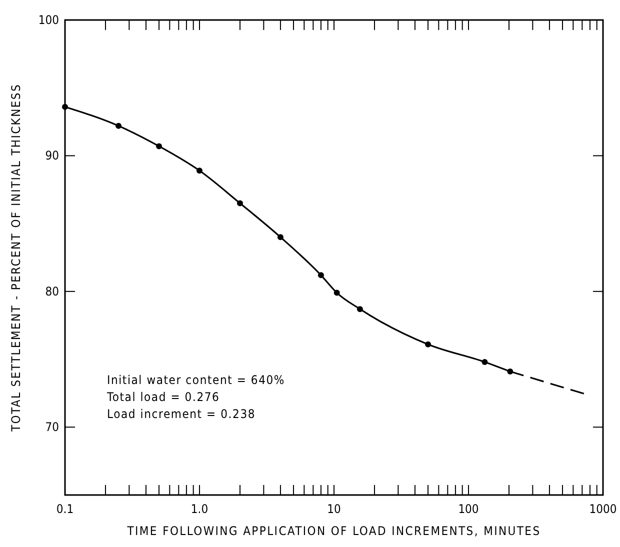 This screenshot has height=547, width=620. What do you see at coordinates (468, 509) in the screenshot?
I see `x-tick-label: 100` at bounding box center [468, 509].